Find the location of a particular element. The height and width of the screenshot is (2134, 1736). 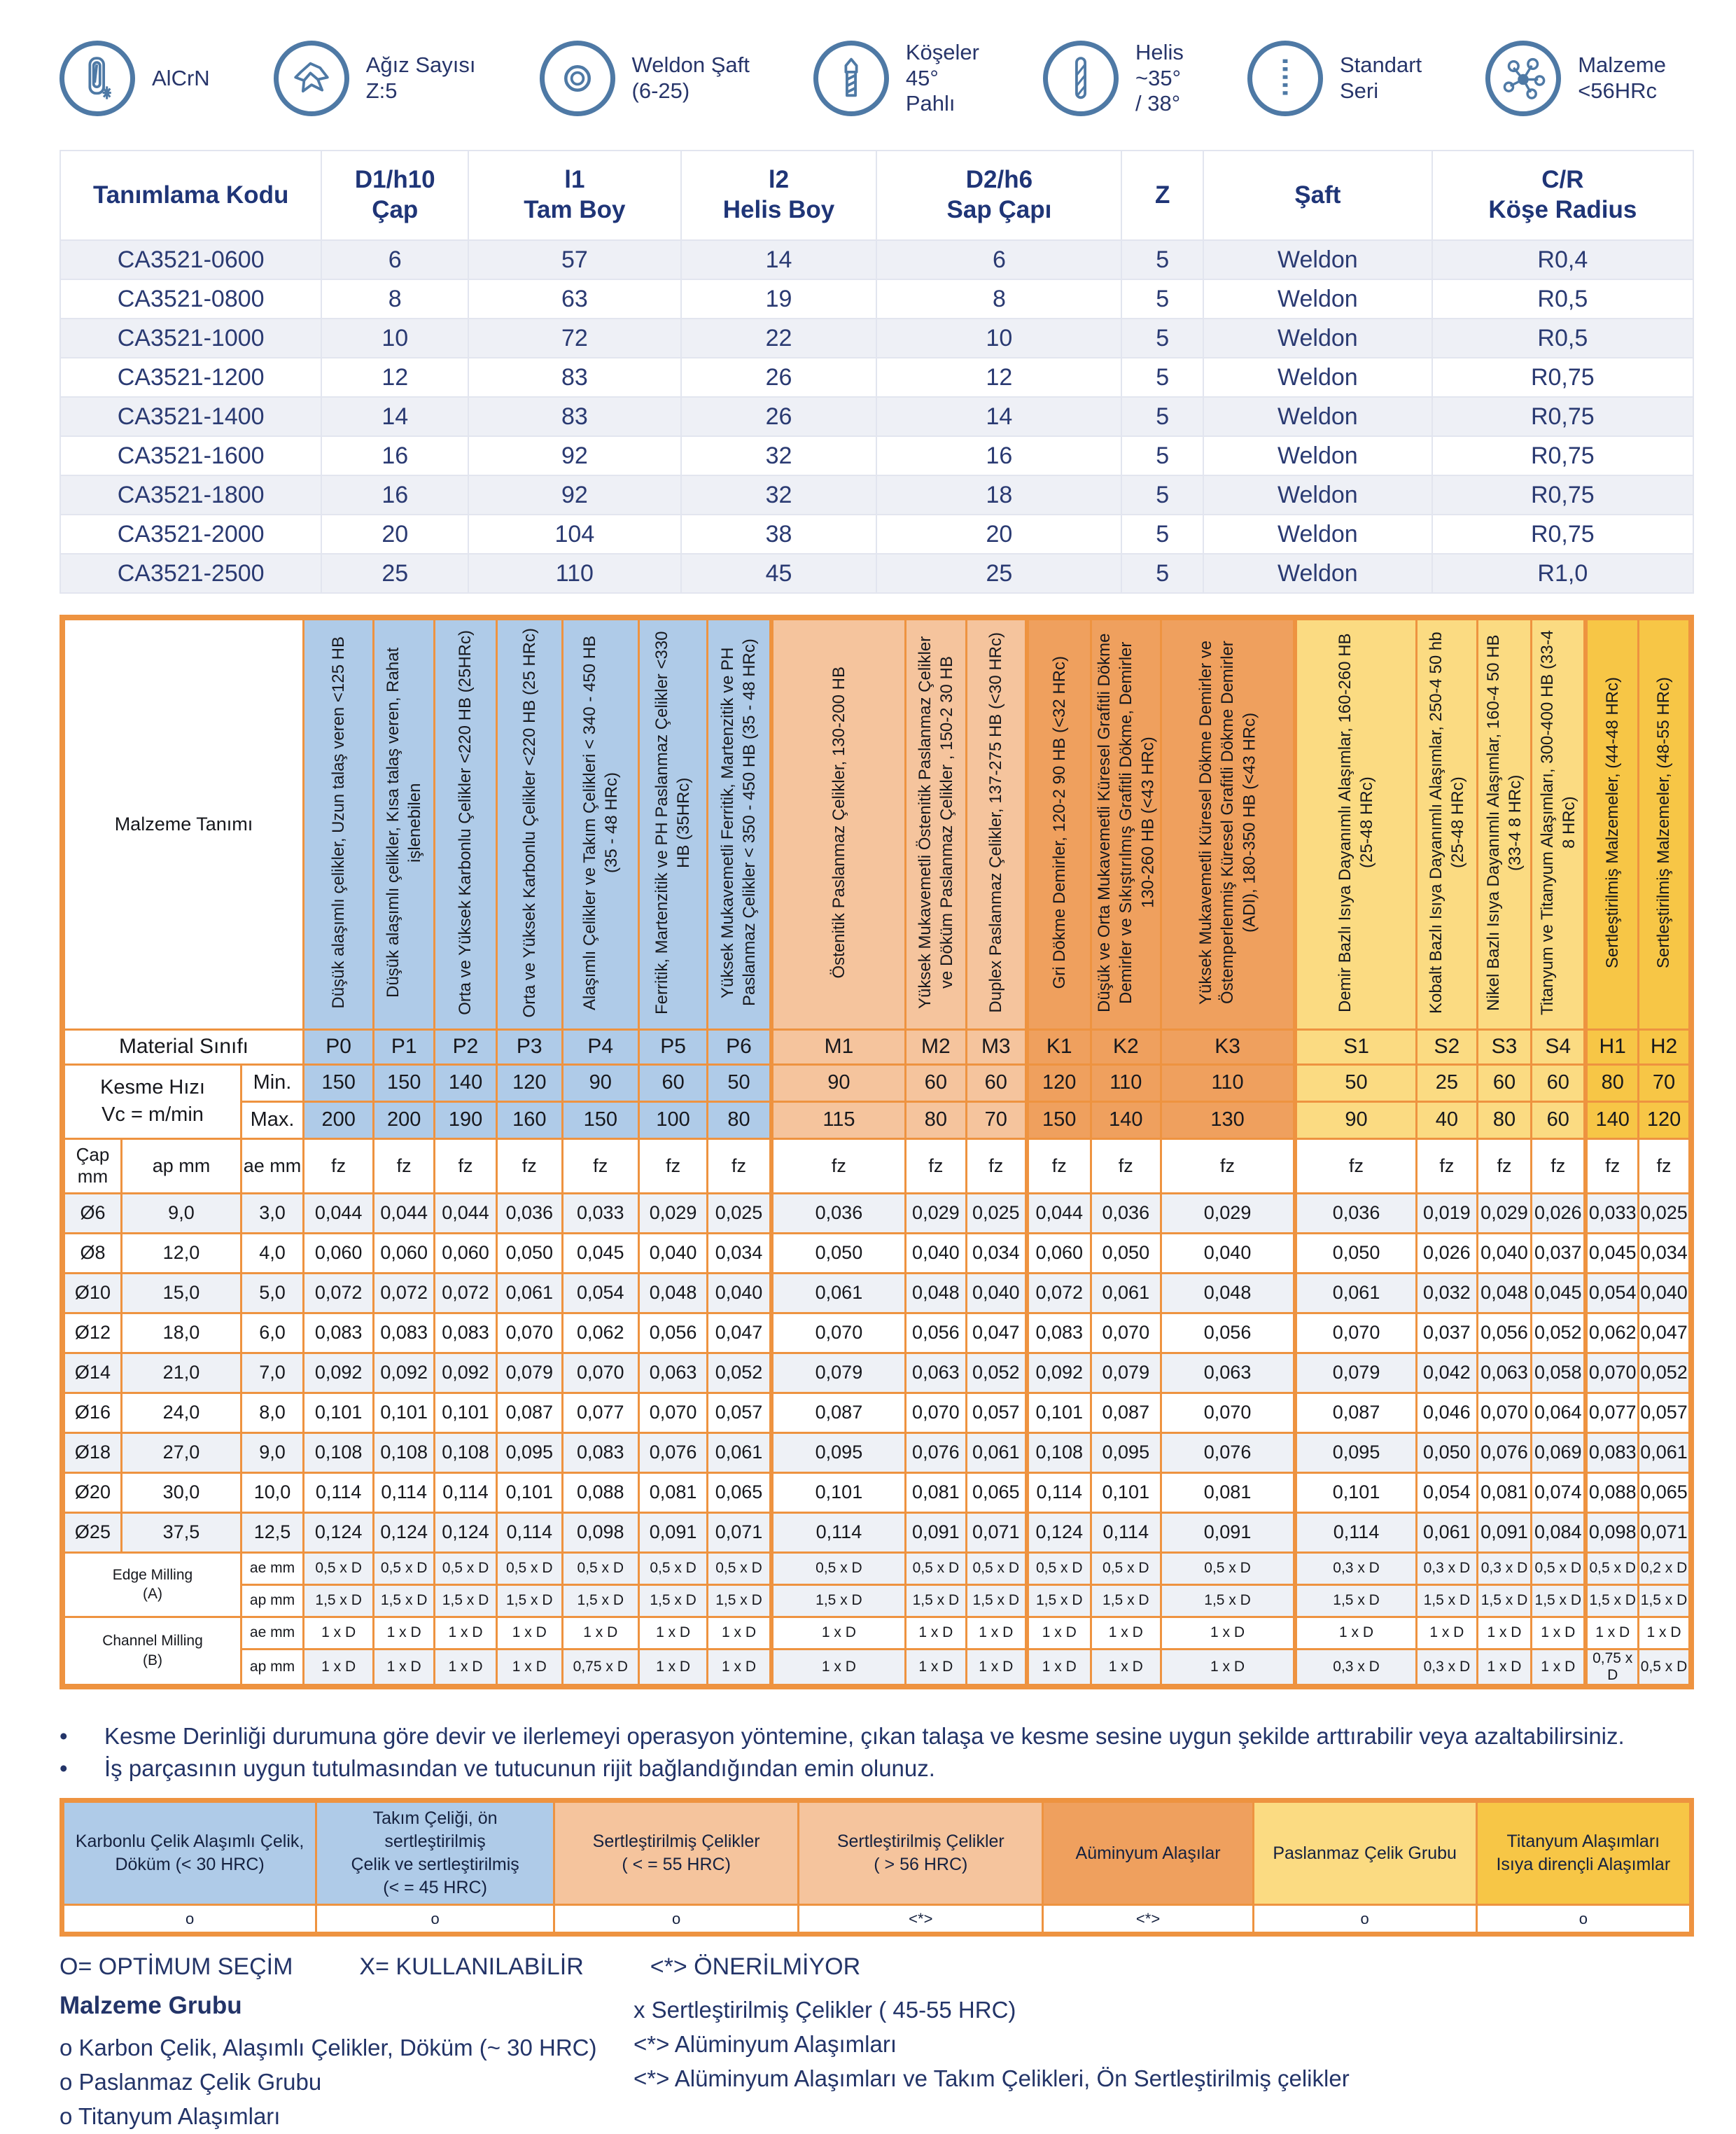

channel-milling-ap-S1: 0,3 x D is located at coordinates (1355, 1667).